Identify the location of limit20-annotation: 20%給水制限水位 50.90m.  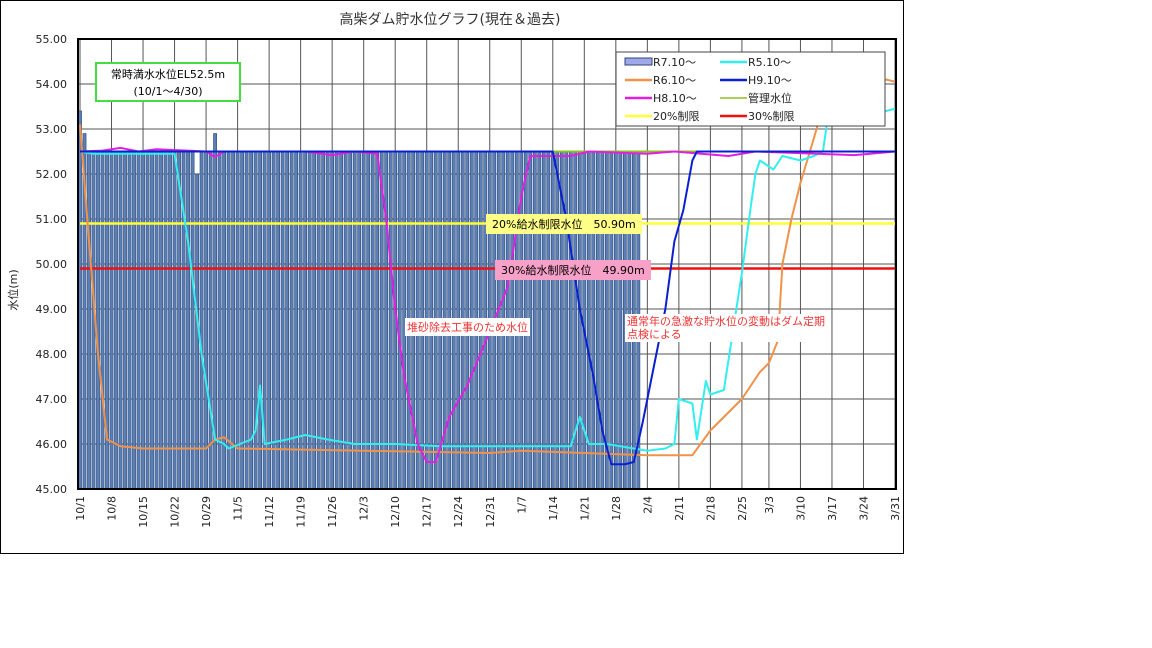
(564, 224).